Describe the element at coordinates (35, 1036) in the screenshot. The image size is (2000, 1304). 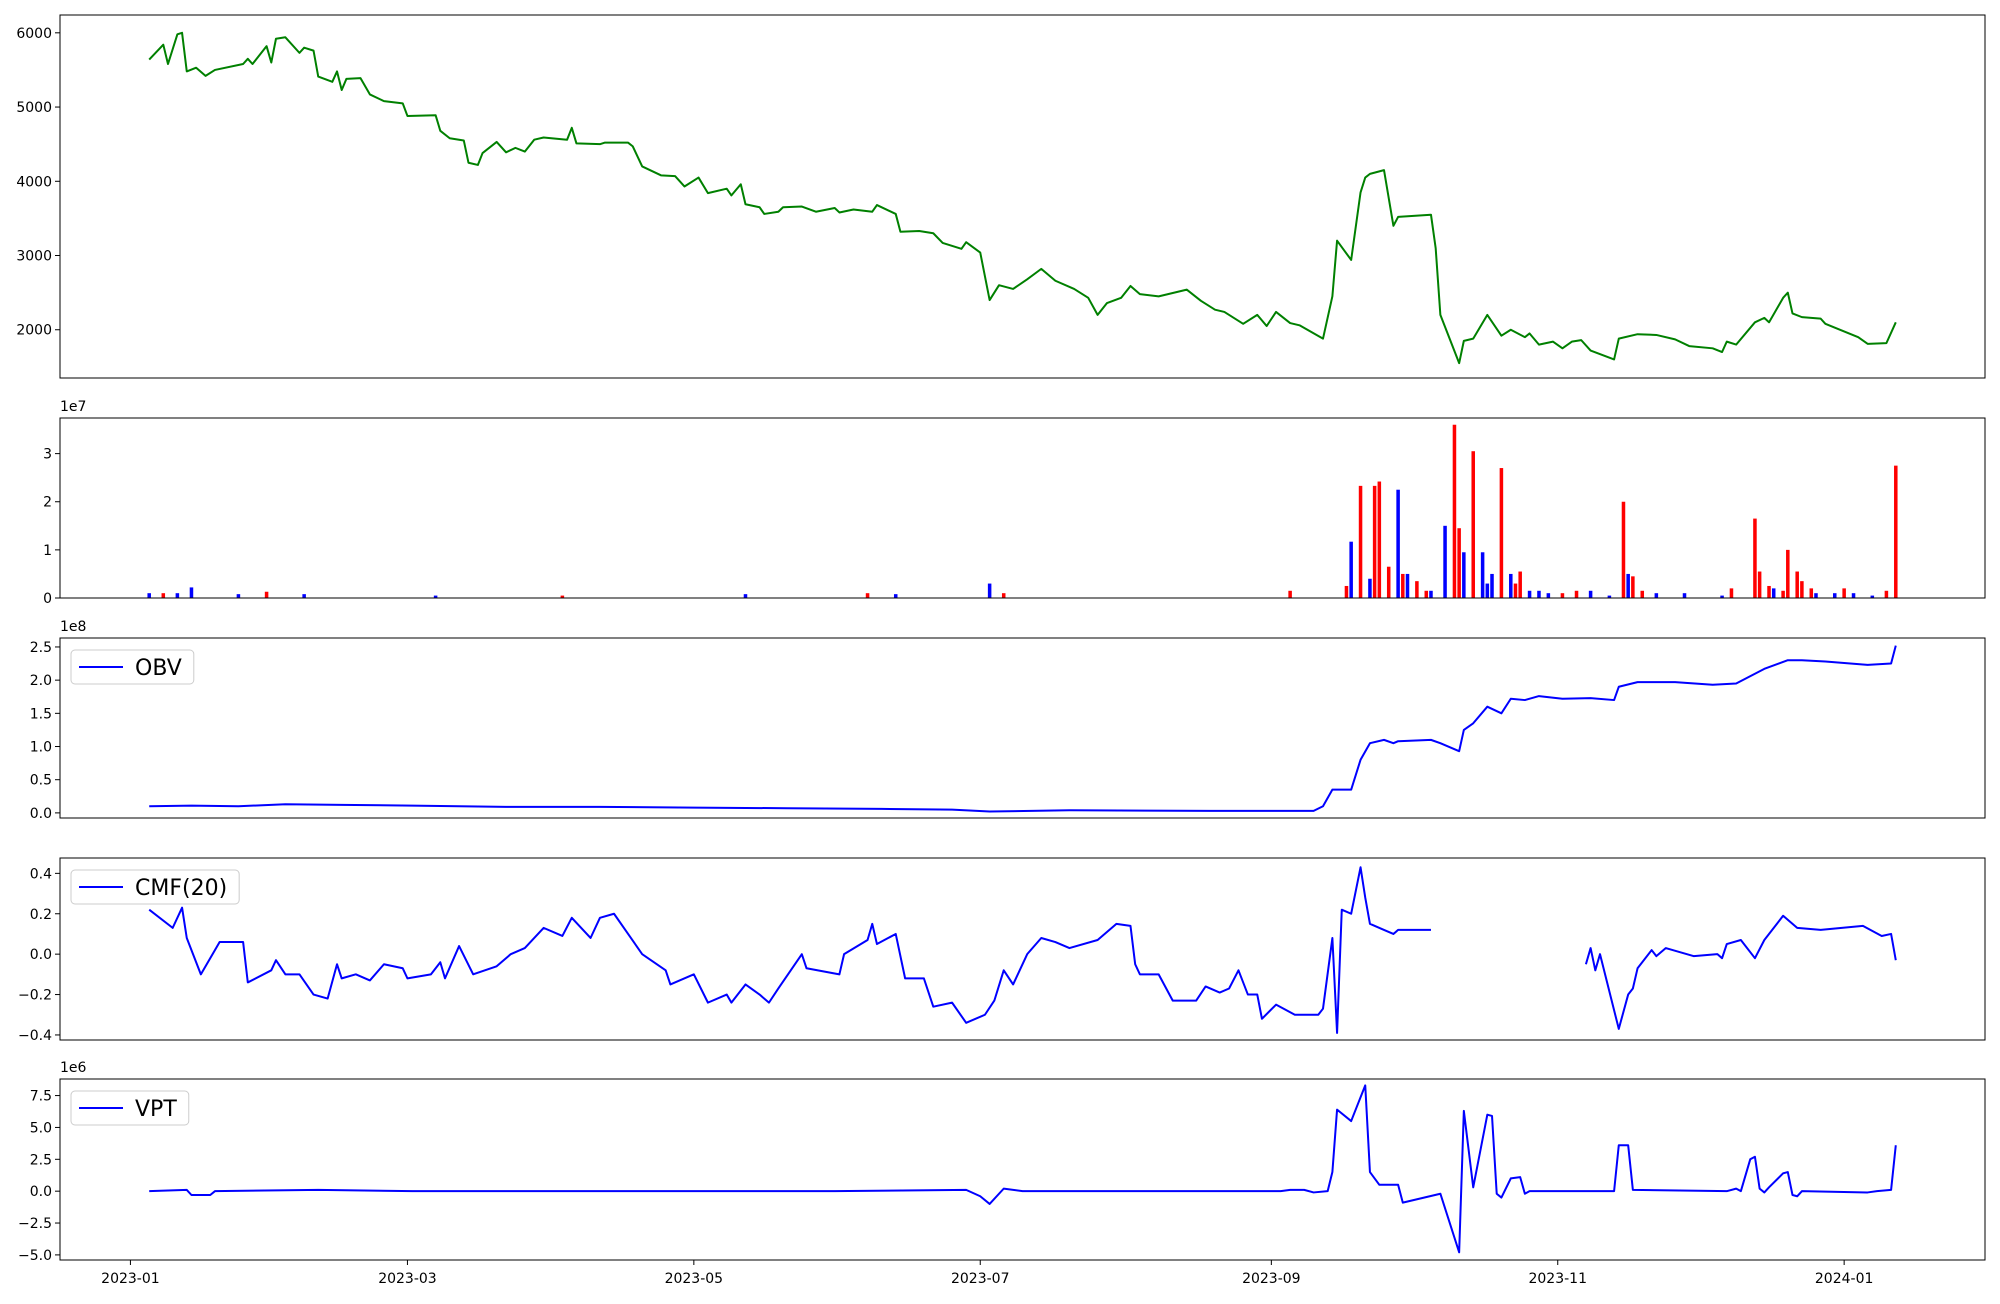
I see `y-tick-label: −0.4` at that location.